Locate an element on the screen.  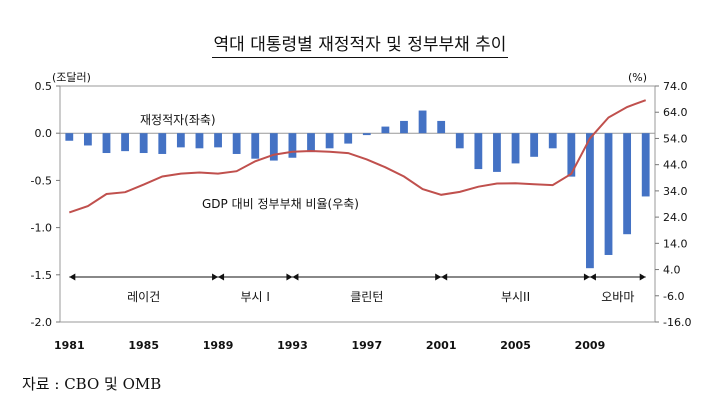
x-tick-label: 2009 is located at coordinates (590, 345).